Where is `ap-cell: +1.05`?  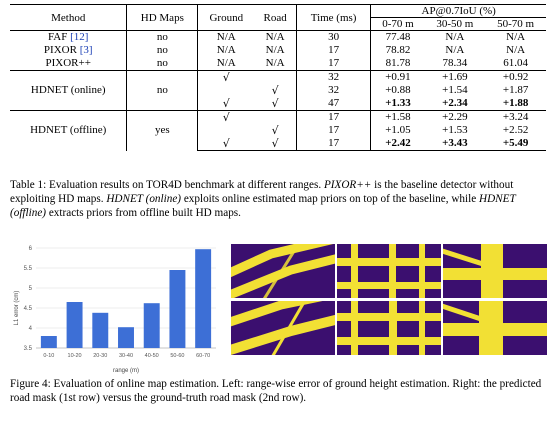
ap-cell: +1.05 is located at coordinates (397, 130).